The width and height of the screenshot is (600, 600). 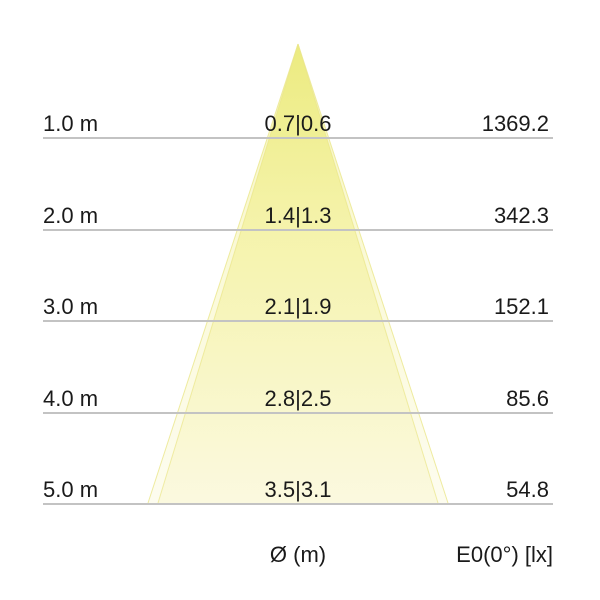 I want to click on table-row: 4.0 m 2.8|2.5 85.6, so click(x=298, y=397).